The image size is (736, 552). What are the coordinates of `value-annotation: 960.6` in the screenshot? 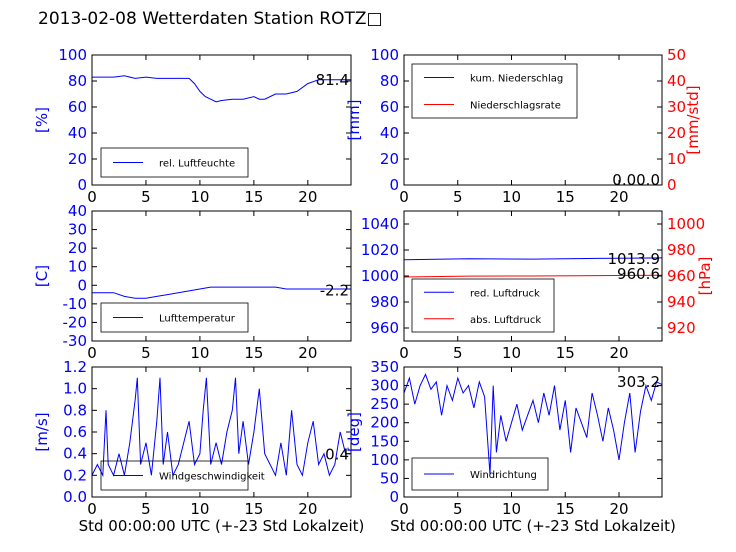 It's located at (638, 274).